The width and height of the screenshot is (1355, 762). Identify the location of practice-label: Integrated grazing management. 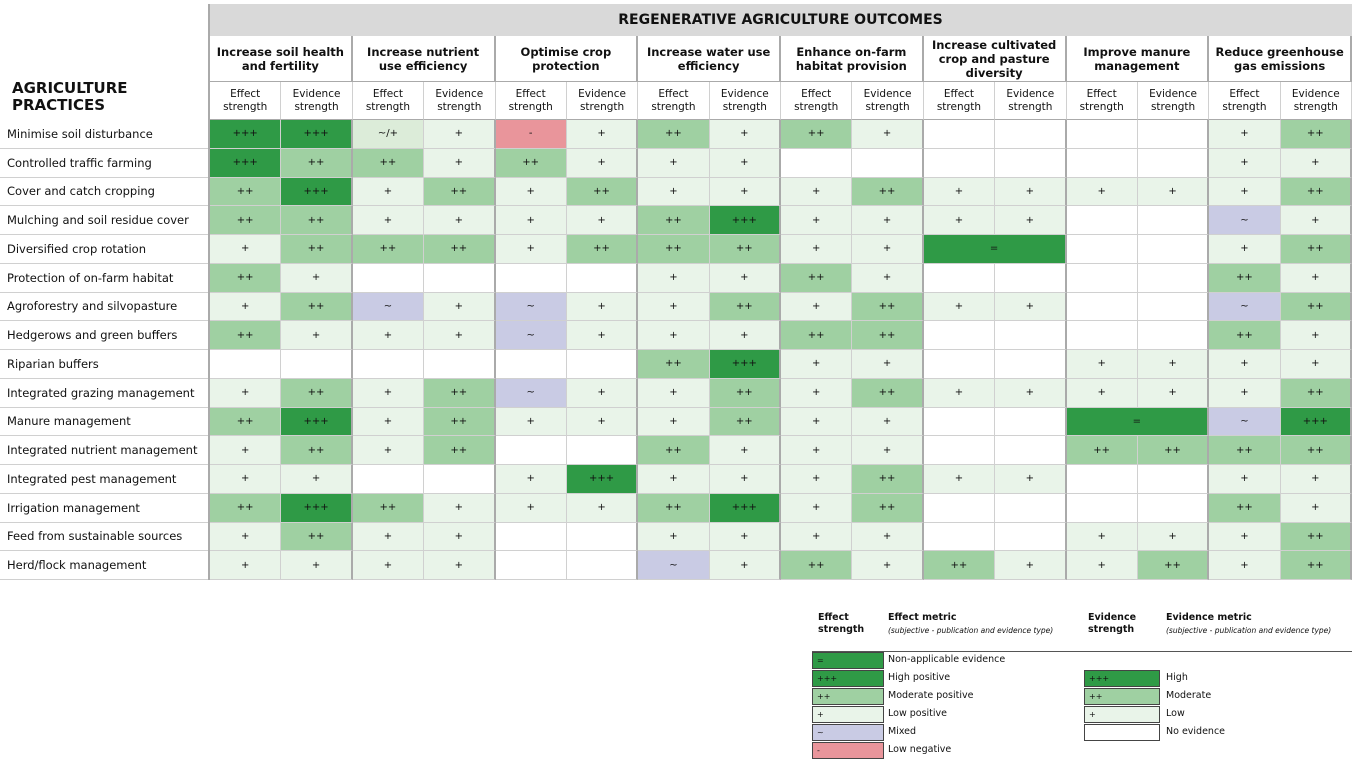
(104, 393).